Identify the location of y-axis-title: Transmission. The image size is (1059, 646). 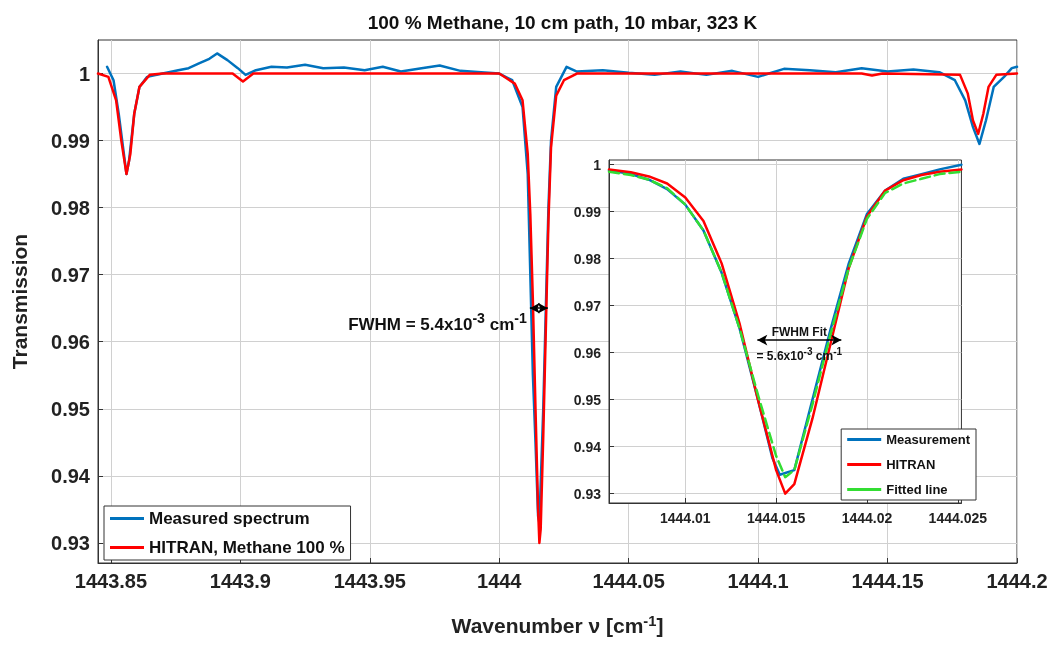
(19, 301).